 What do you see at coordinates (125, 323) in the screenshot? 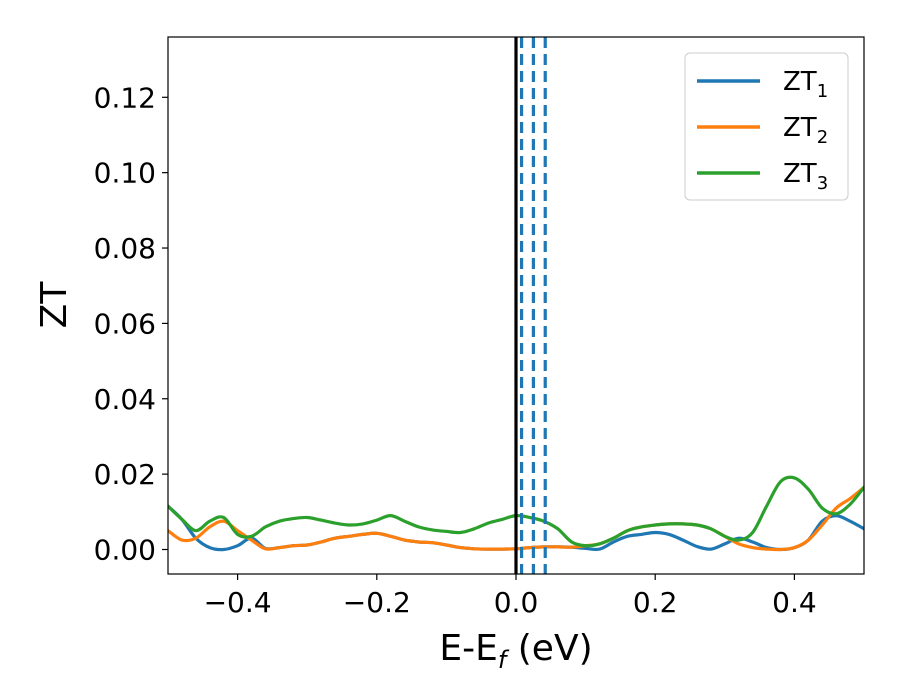
I see `y-tick-label: 0.06` at bounding box center [125, 323].